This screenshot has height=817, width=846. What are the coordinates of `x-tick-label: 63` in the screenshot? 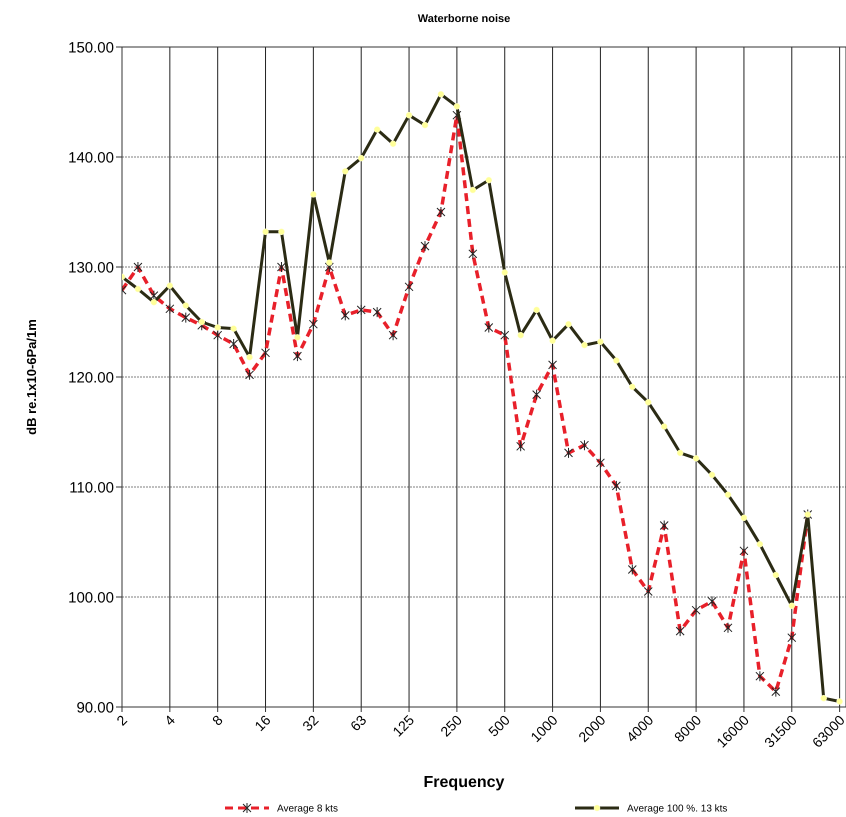 It's located at (358, 723).